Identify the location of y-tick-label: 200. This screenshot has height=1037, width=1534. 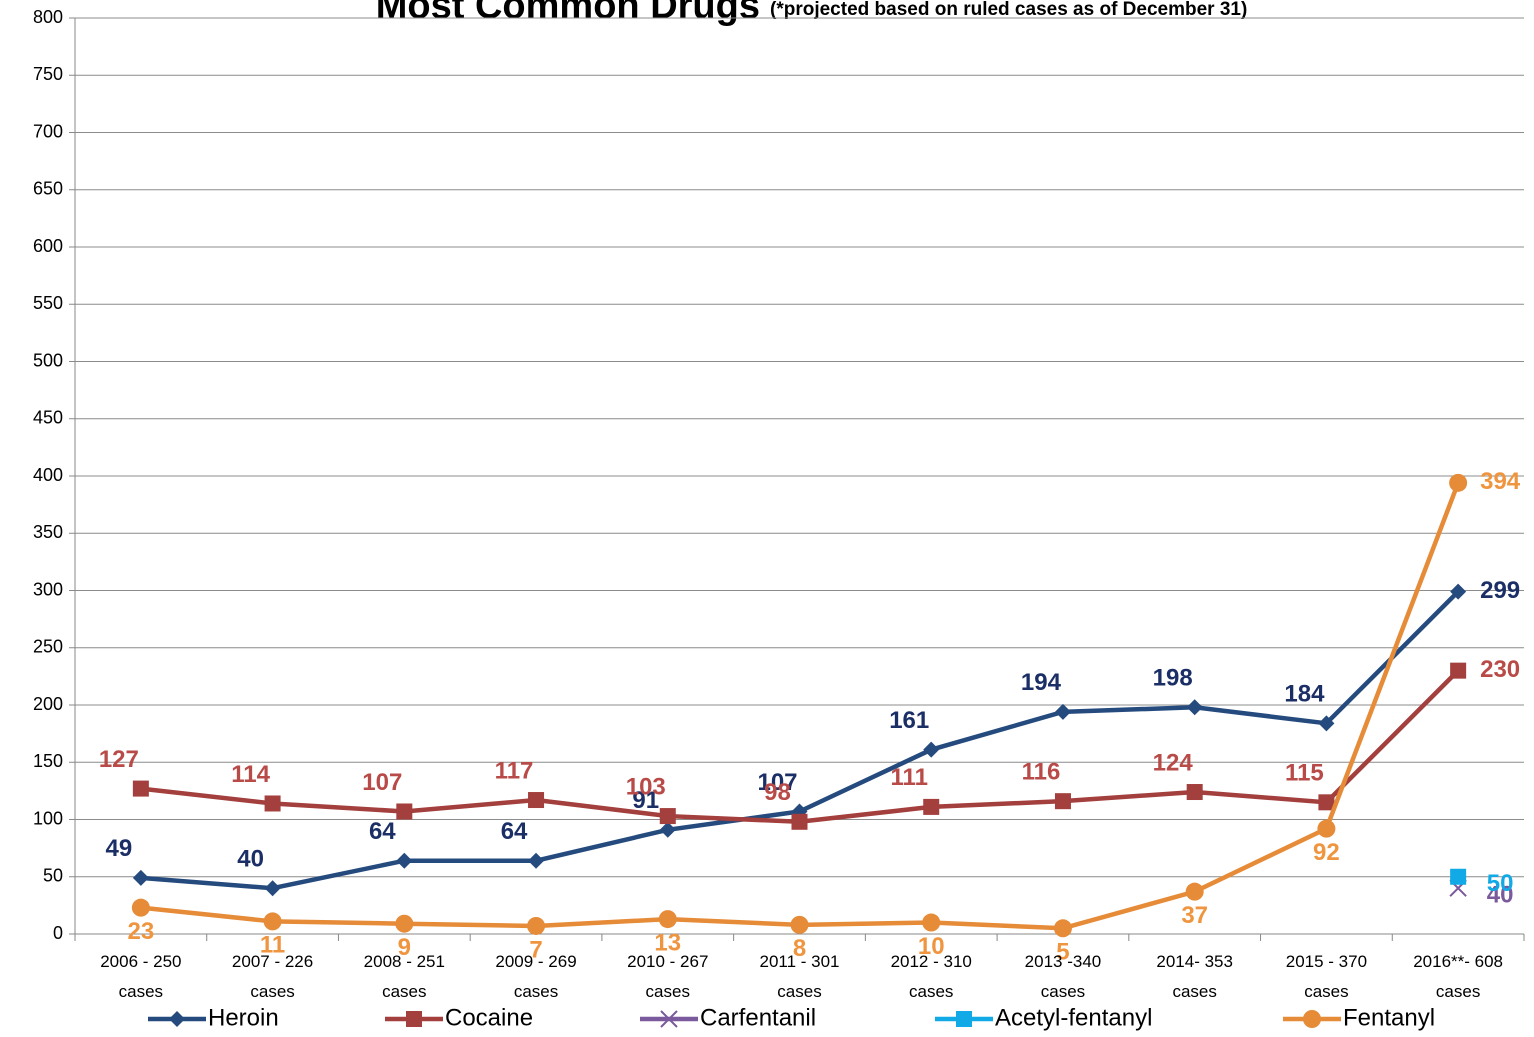
(48, 704).